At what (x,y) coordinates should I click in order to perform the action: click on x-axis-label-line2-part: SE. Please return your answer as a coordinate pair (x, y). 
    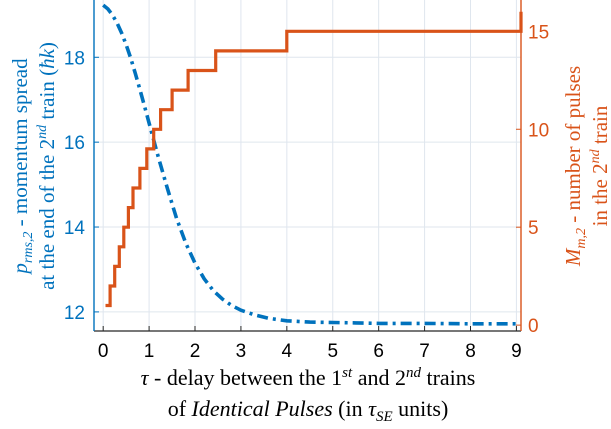
    Looking at the image, I should click on (384, 417).